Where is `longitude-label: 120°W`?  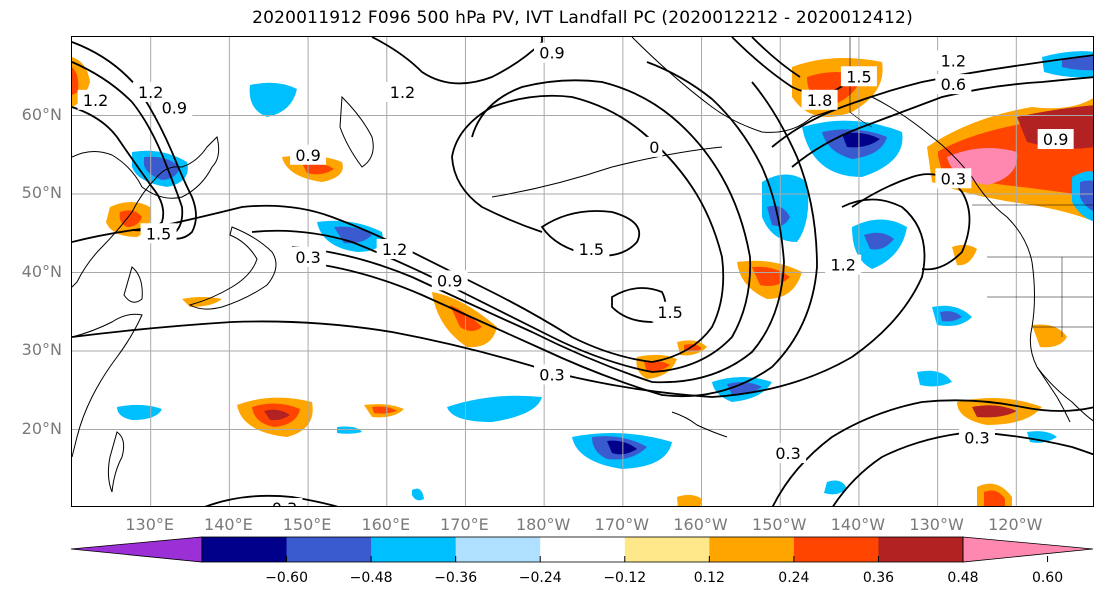 longitude-label: 120°W is located at coordinates (1015, 524).